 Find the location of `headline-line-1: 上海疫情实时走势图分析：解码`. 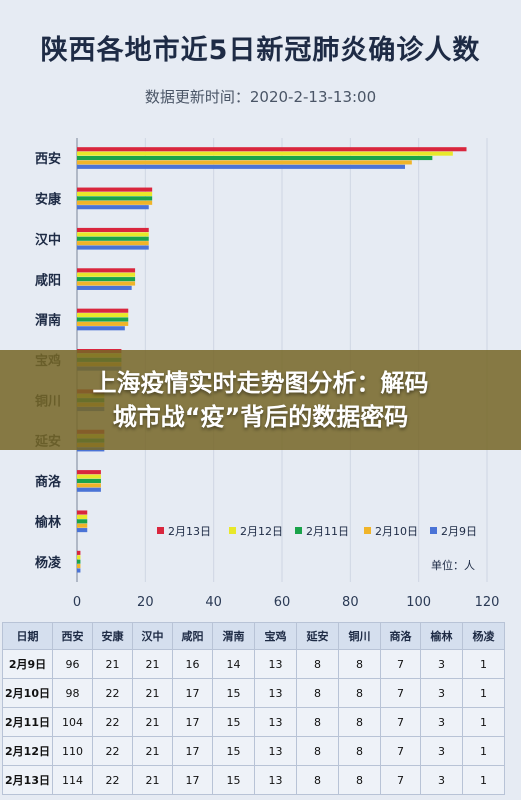

headline-line-1: 上海疫情实时走势图分析：解码 is located at coordinates (260, 383).